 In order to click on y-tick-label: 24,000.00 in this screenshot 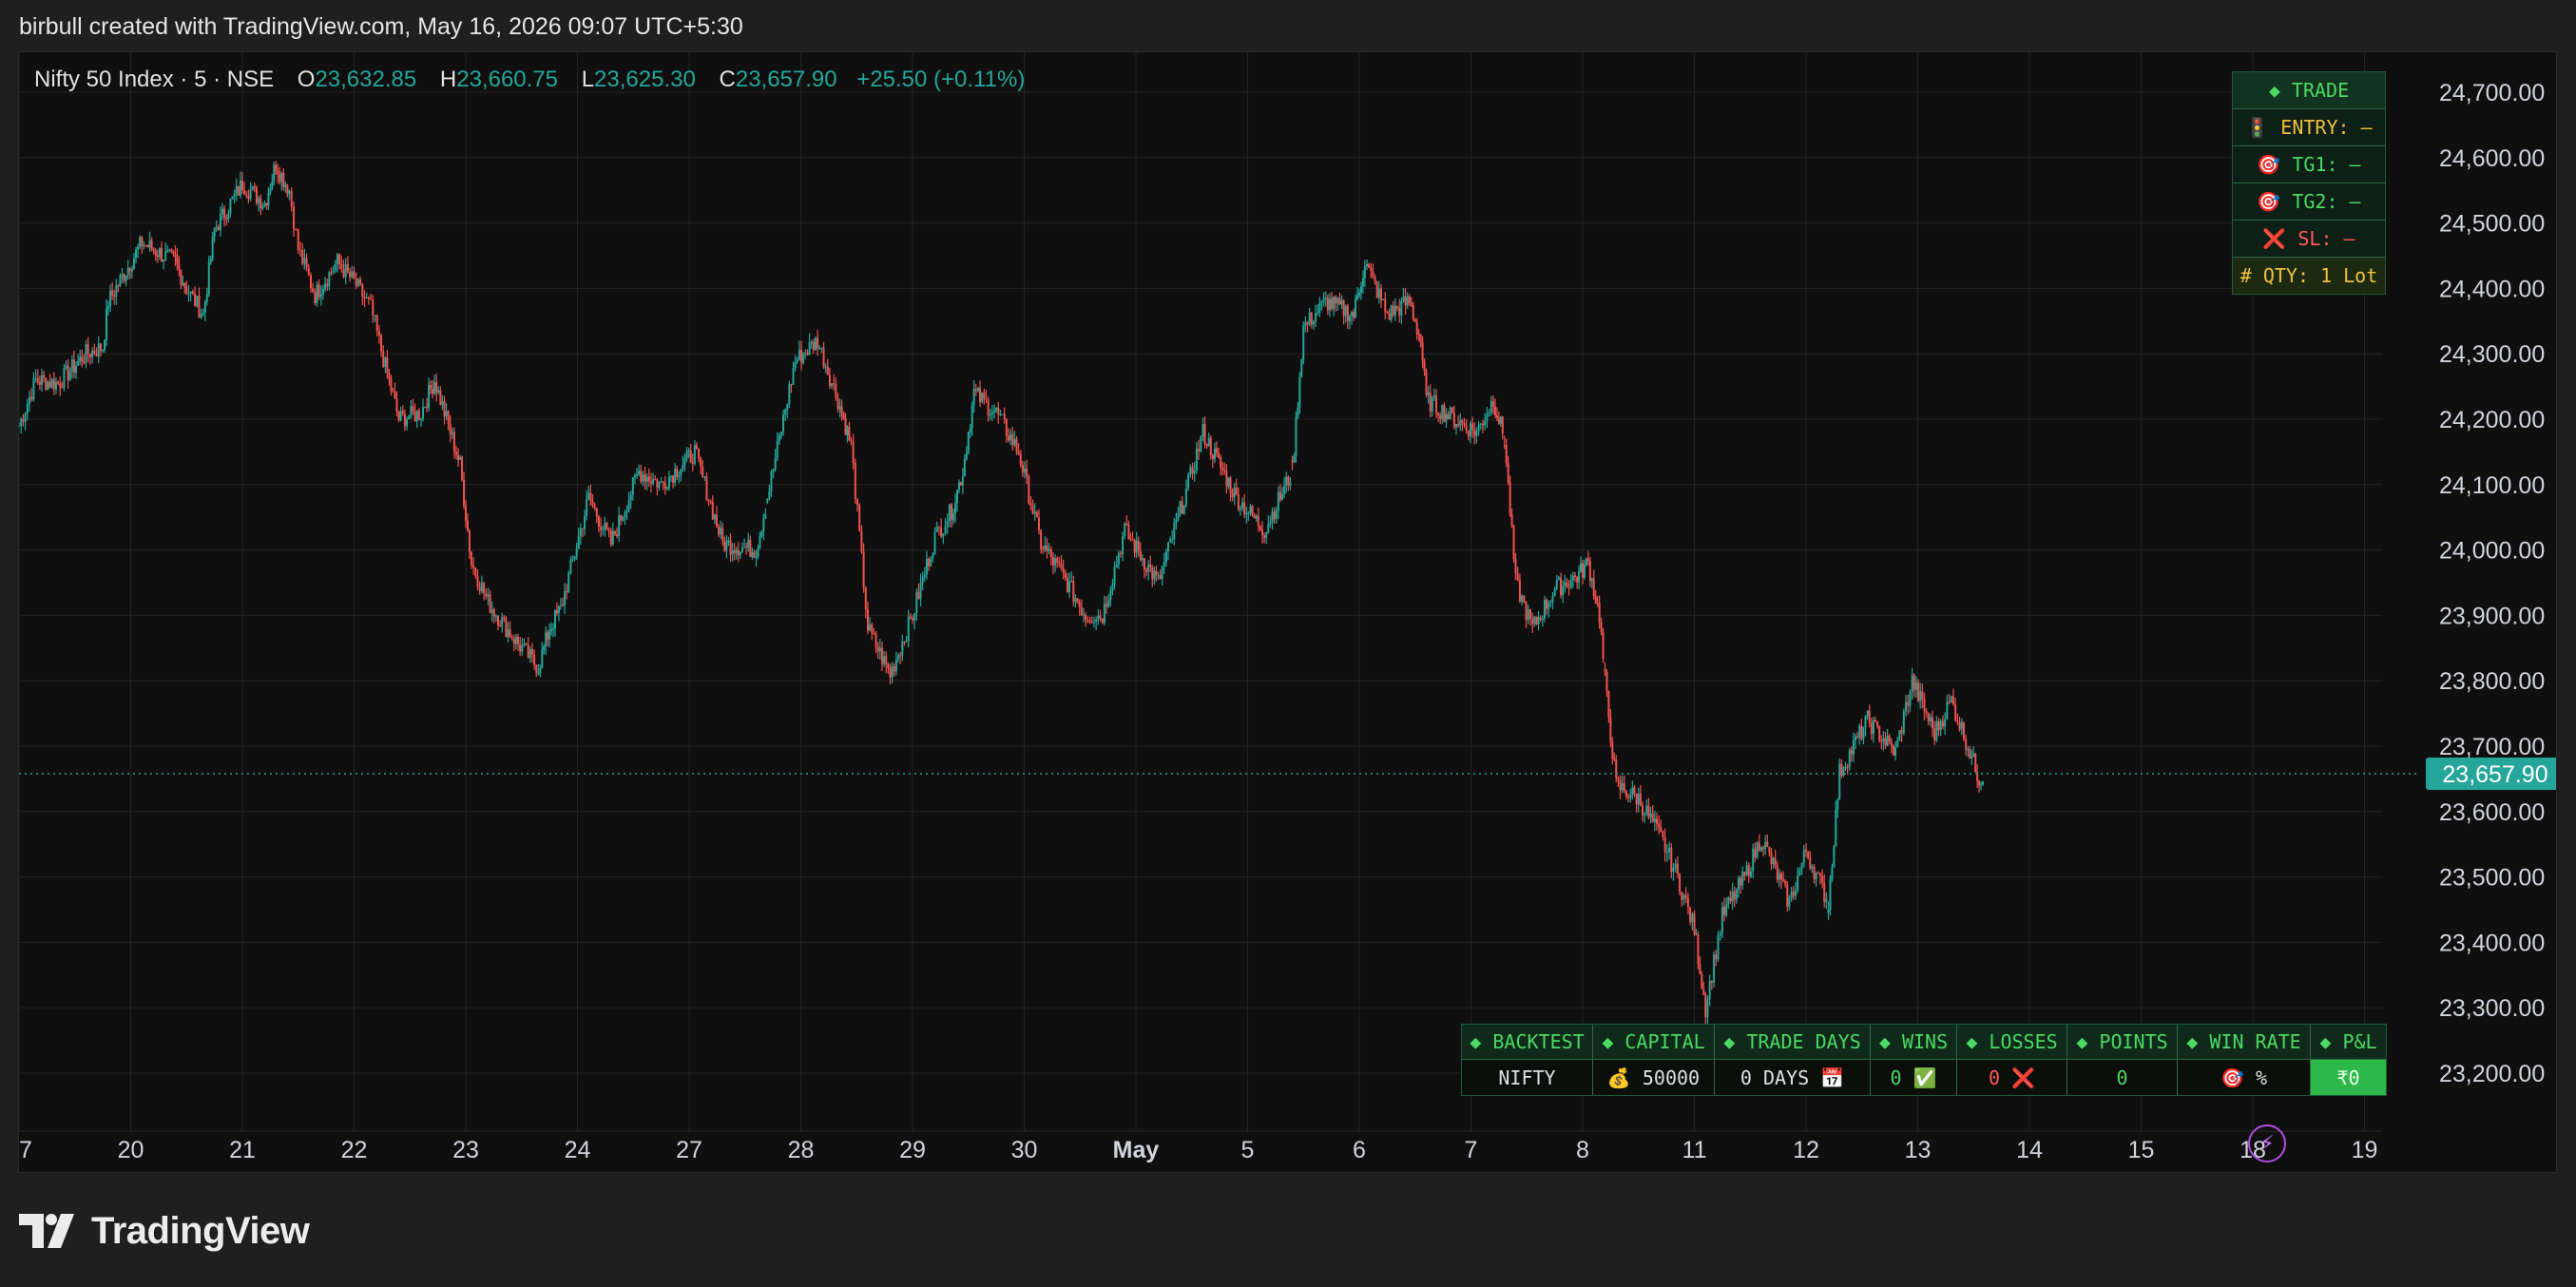, I will do `click(2492, 551)`.